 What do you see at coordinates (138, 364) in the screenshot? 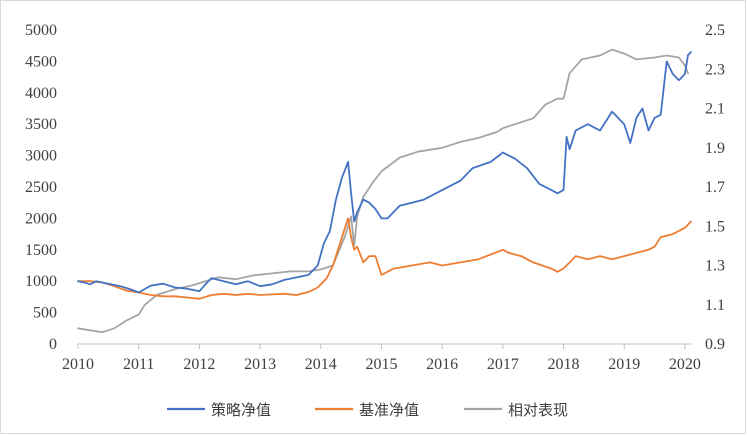
I see `x-tick-label: 2011` at bounding box center [138, 364].